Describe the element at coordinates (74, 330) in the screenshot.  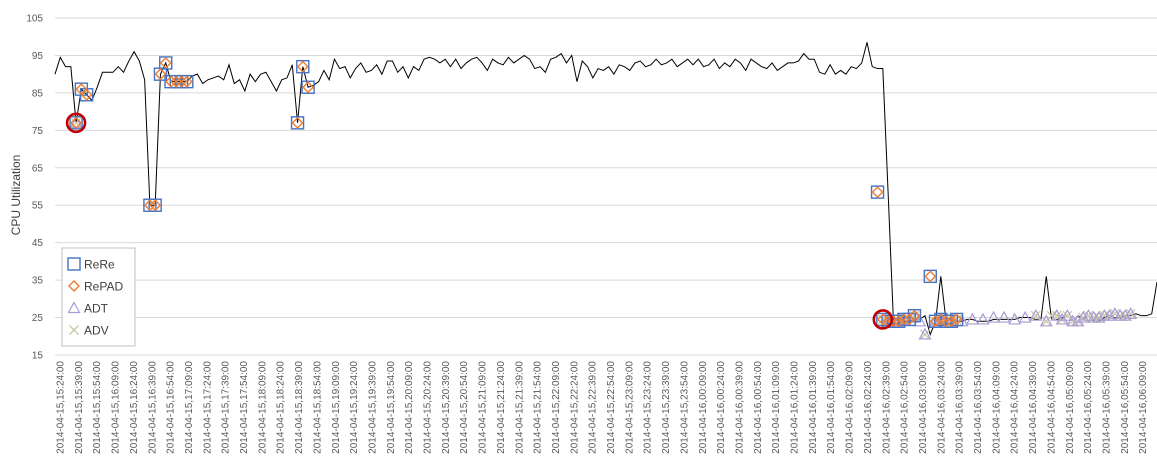
I see `legend-marker-adv` at that location.